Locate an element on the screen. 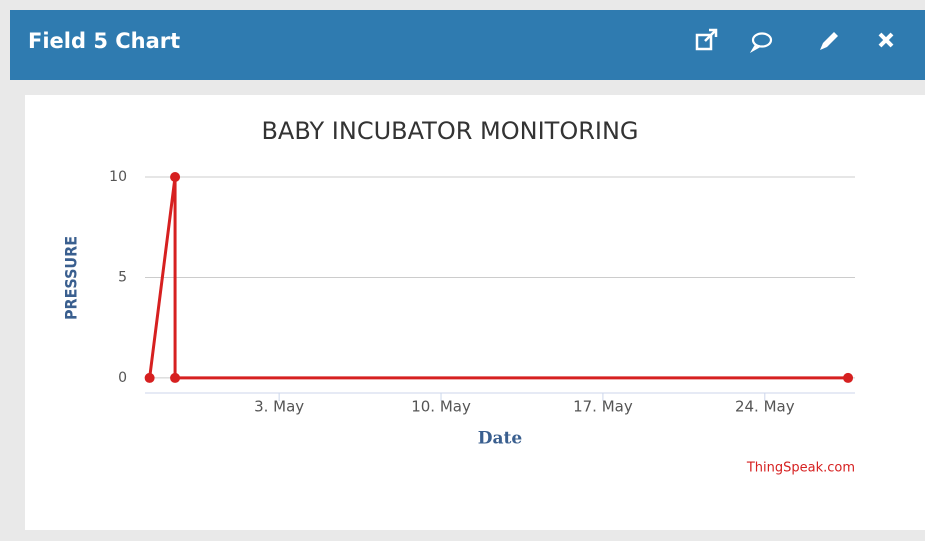 This screenshot has height=541, width=925. x-tick-label: 3. May is located at coordinates (279, 407).